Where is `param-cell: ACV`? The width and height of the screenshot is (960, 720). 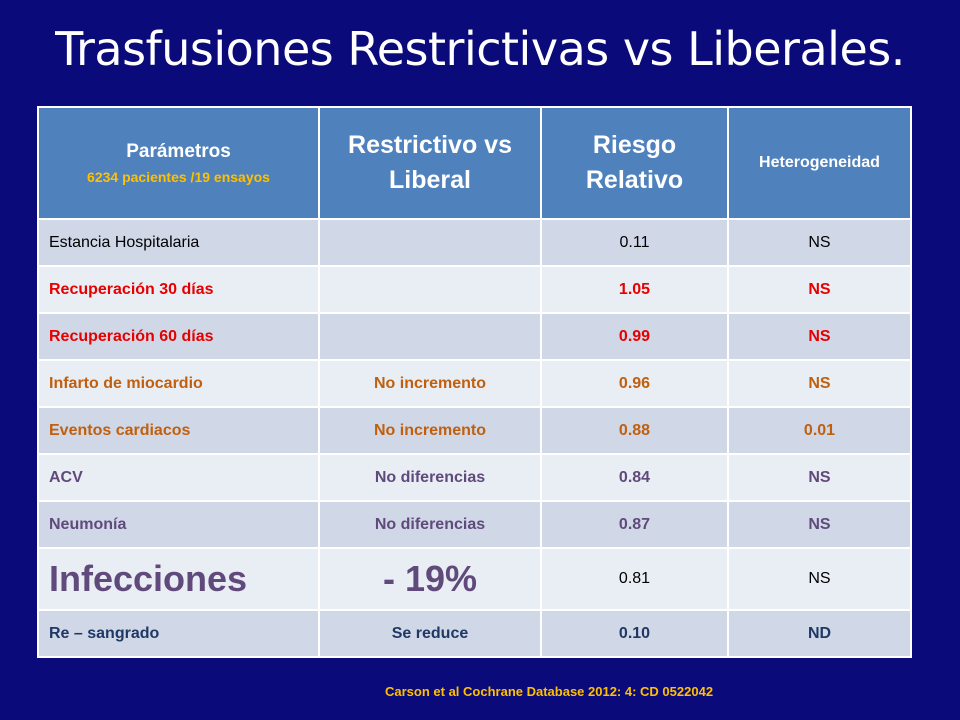
param-cell: ACV is located at coordinates (178, 477).